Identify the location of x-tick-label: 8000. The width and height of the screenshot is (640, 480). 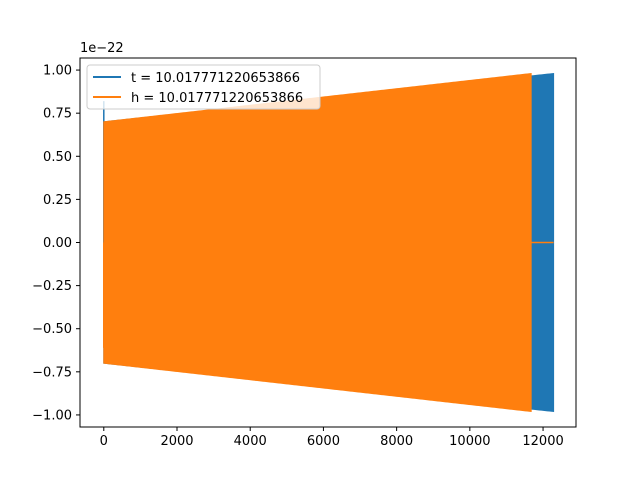
(396, 441).